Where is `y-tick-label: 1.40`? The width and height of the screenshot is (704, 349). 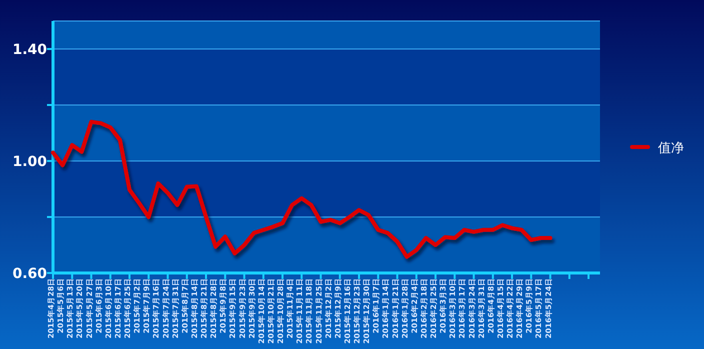 y-tick-label: 1.40 is located at coordinates (30, 50).